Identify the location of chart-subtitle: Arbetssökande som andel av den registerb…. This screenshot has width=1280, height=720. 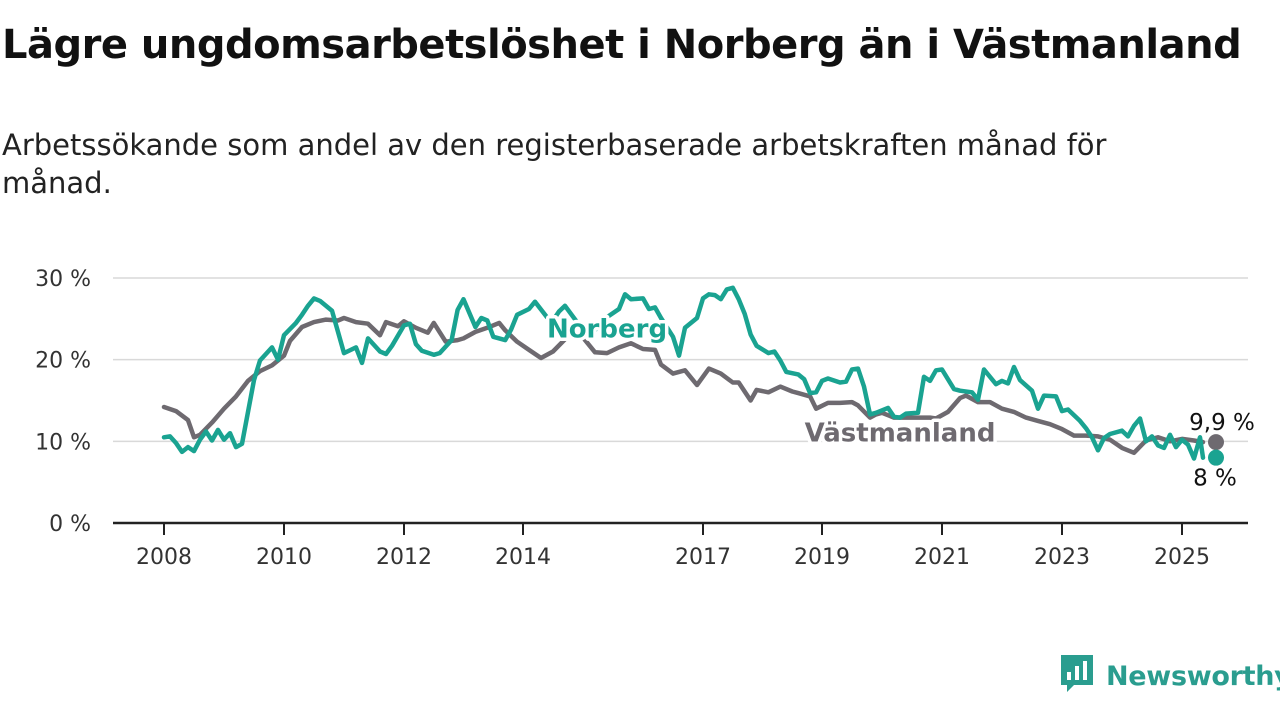
(554, 164).